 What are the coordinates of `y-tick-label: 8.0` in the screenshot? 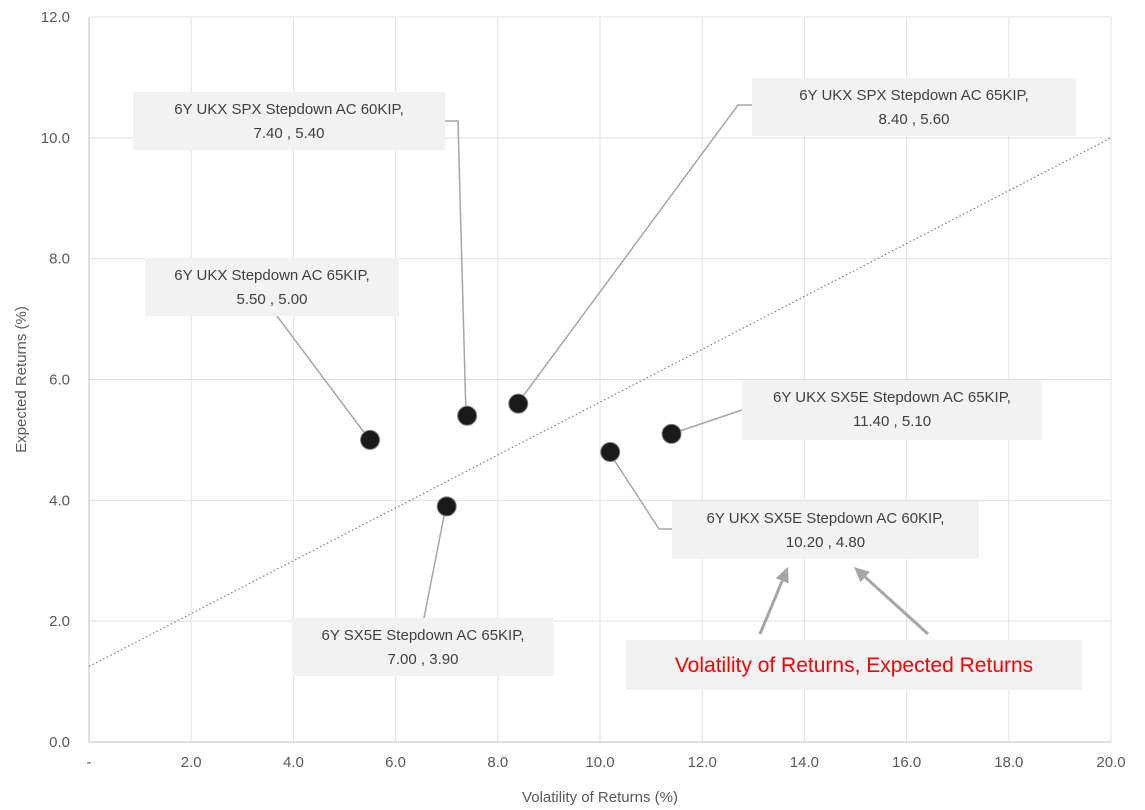 It's located at (59, 259).